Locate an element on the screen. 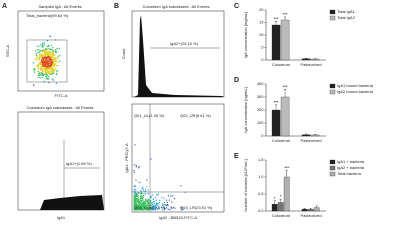 The image size is (400, 240). y-tick-label: 100 is located at coordinates (260, 122).